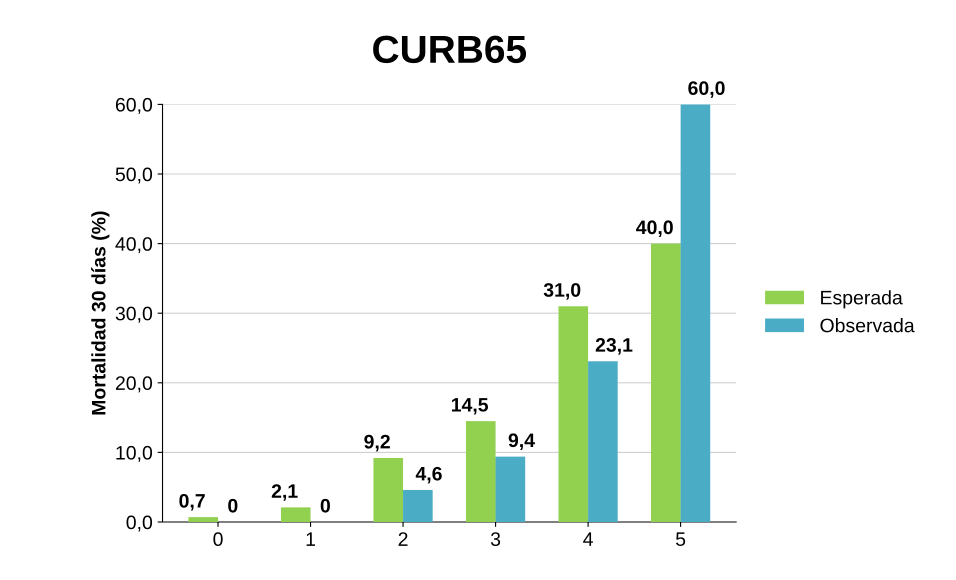 This screenshot has width=956, height=580. What do you see at coordinates (134, 454) in the screenshot?
I see `y-tick-label: 10,0` at bounding box center [134, 454].